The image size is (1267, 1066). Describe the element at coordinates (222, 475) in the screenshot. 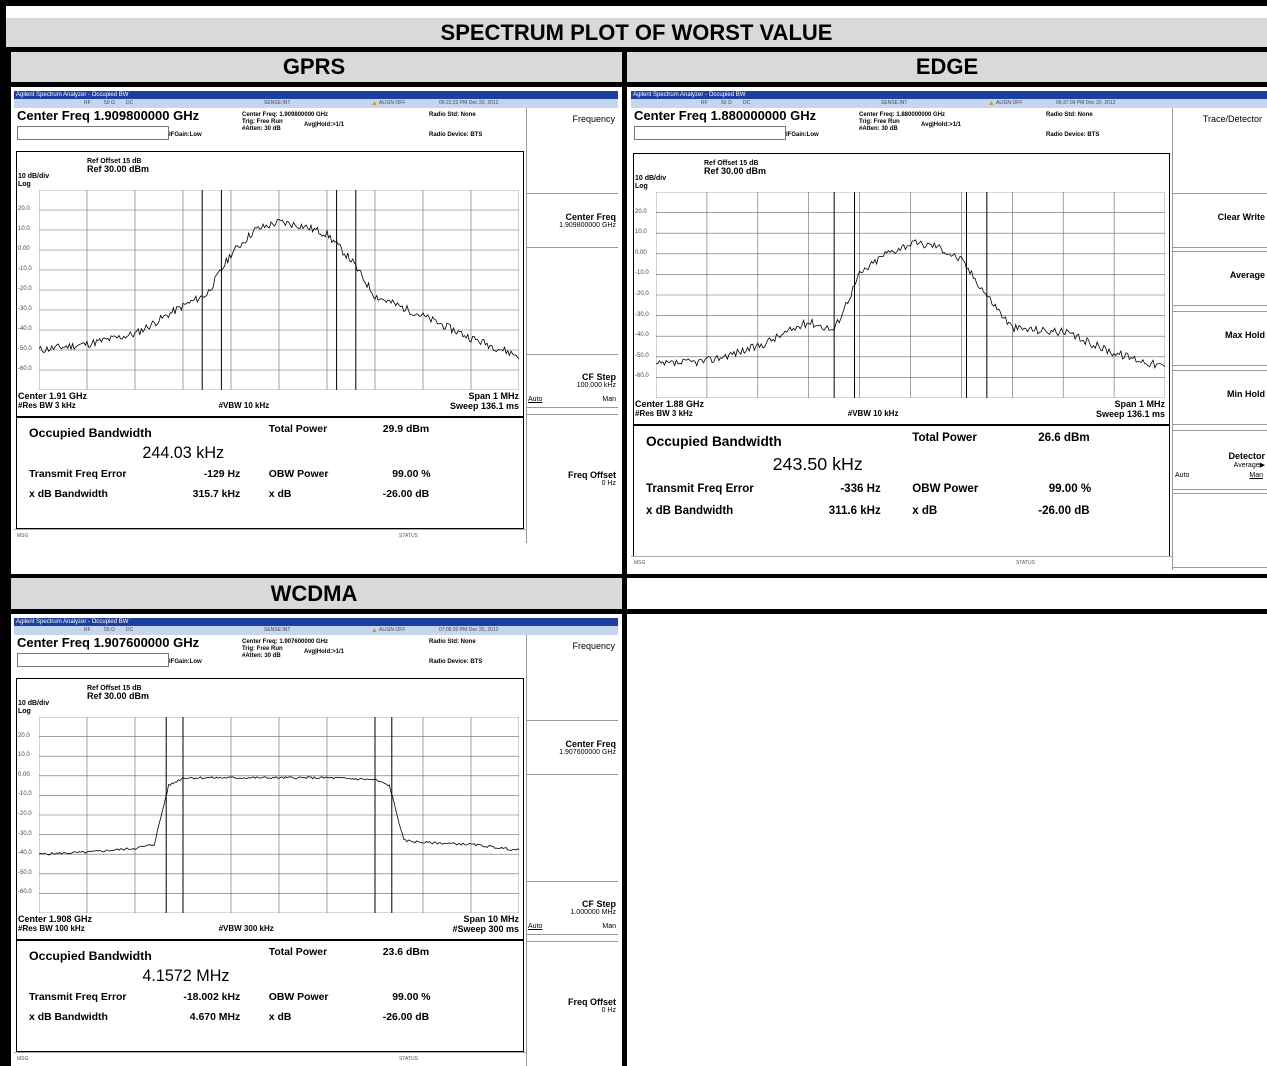

I see `tfe-value: -129 Hz` at that location.